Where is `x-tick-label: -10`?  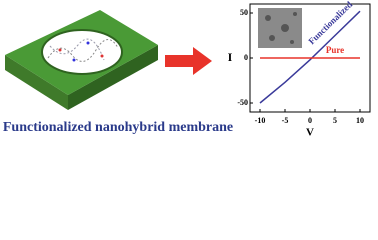
x-tick-label: -10 is located at coordinates (260, 120).